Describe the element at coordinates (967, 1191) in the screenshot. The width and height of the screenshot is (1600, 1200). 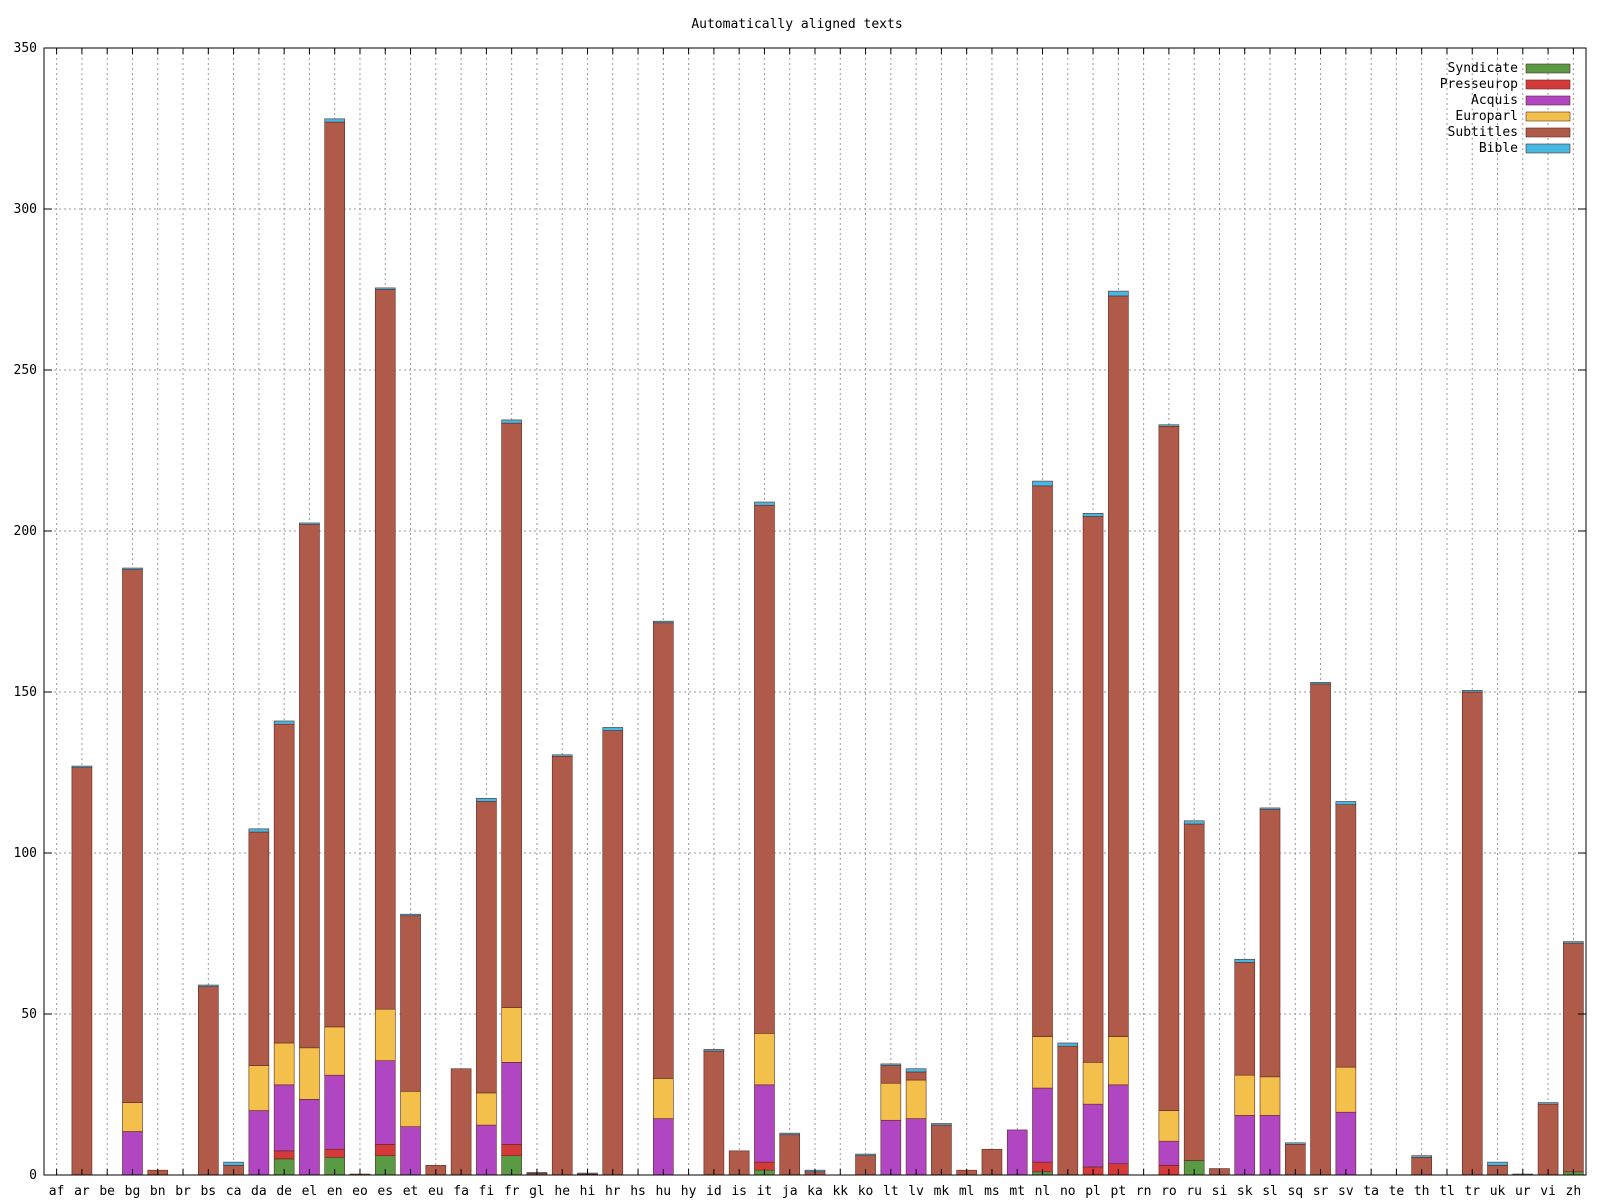
I see `x-tick-label: ml` at that location.